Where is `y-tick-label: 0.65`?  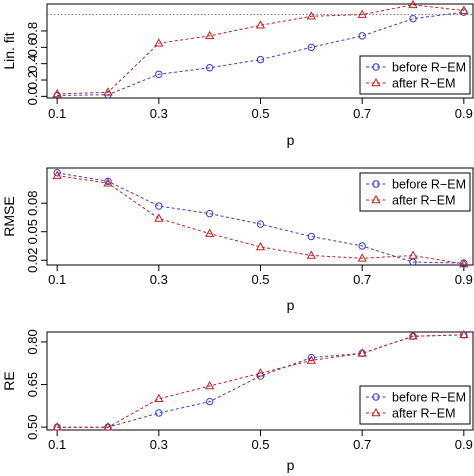 y-tick-label: 0.65 is located at coordinates (32, 384).